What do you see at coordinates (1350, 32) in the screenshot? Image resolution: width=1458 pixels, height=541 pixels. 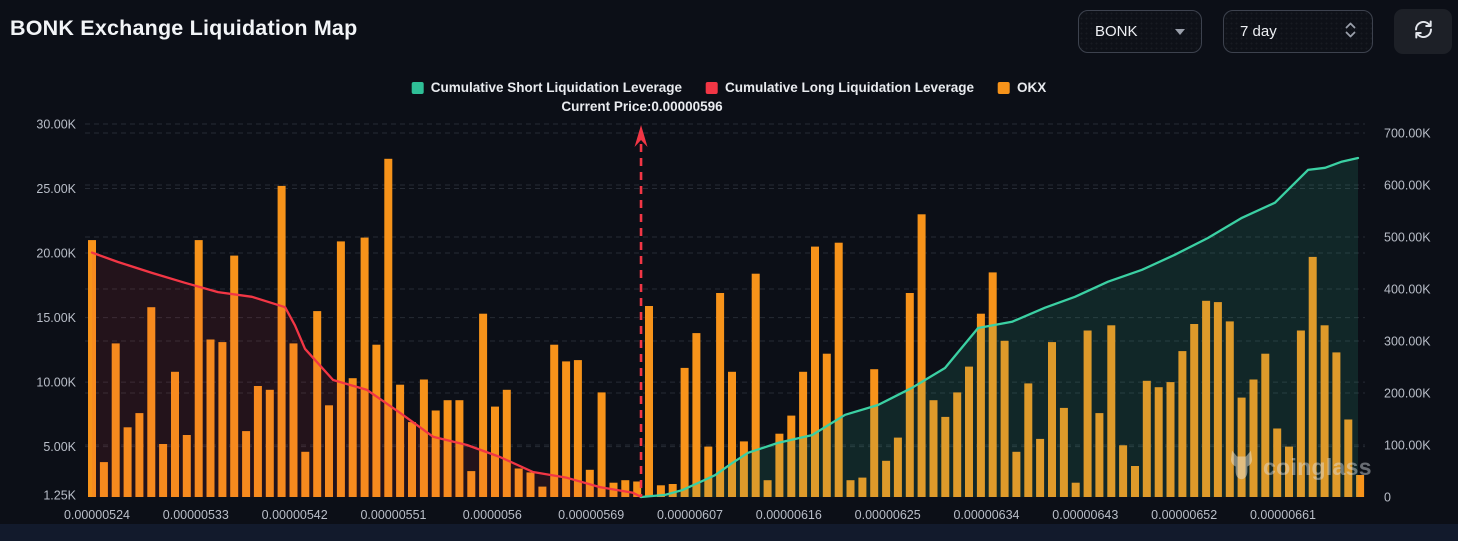 I see `spinner-up-down-icon` at bounding box center [1350, 32].